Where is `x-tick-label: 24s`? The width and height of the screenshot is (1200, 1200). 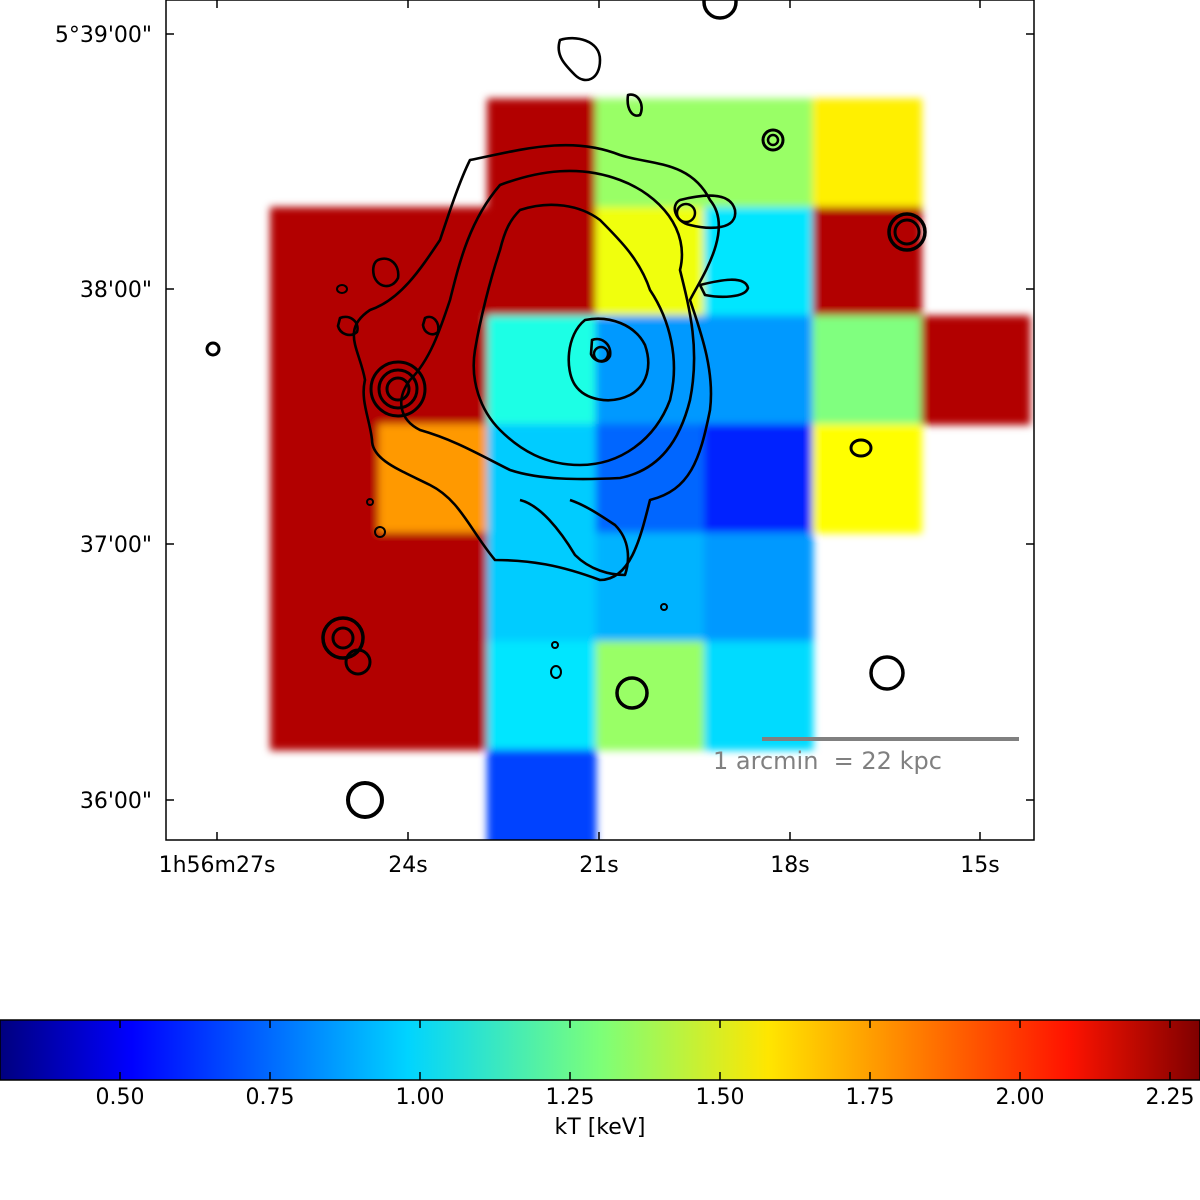 x-tick-label: 24s is located at coordinates (407, 865).